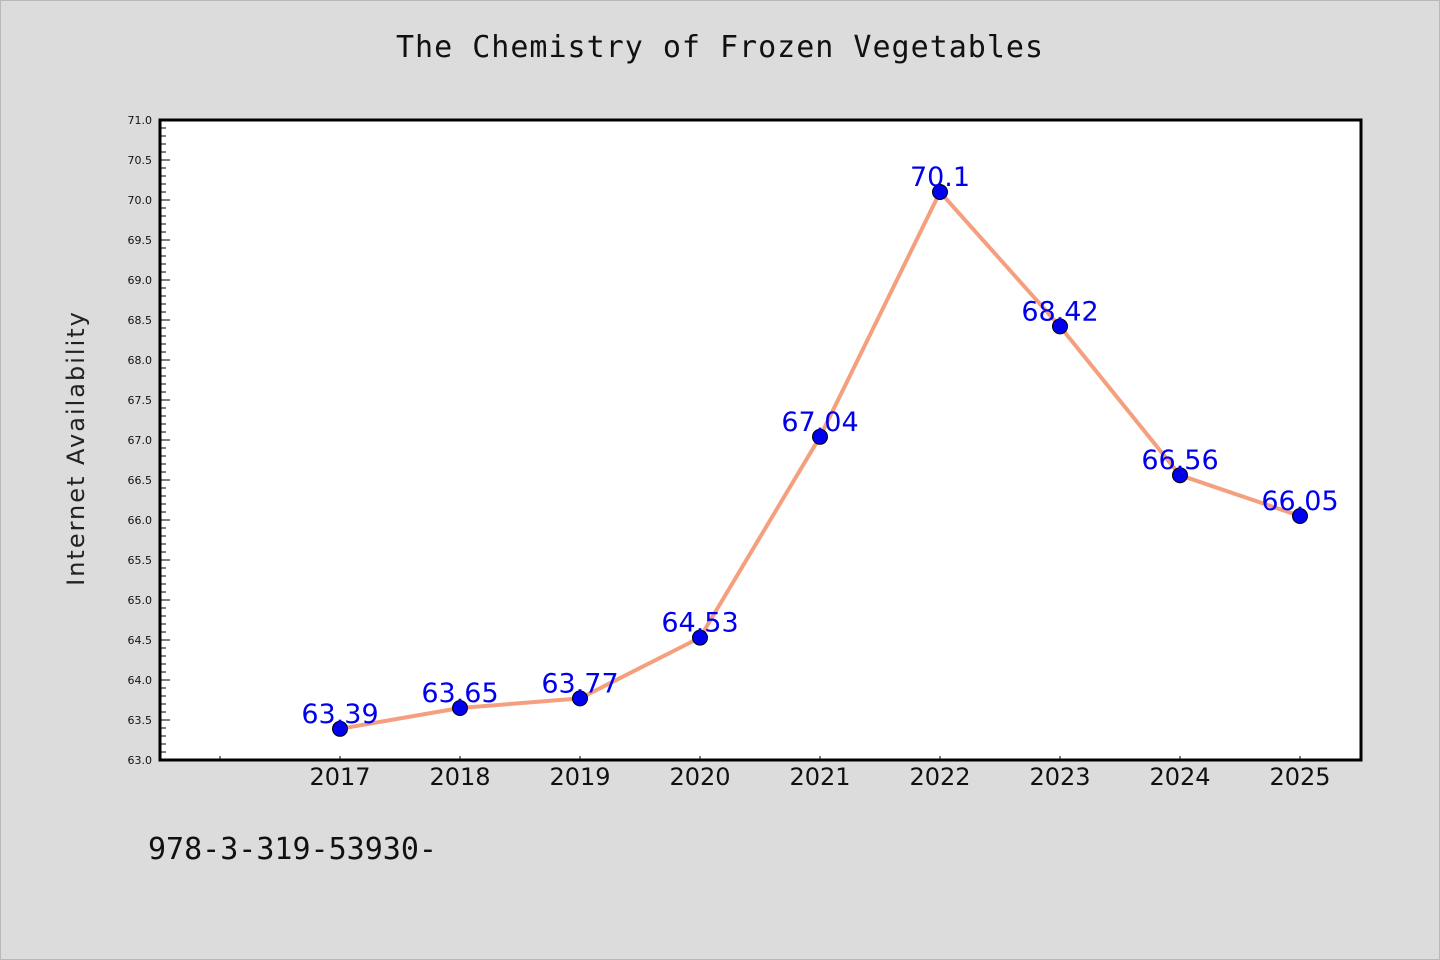 Image resolution: width=1440 pixels, height=960 pixels. I want to click on data-label: 66.56, so click(1179, 460).